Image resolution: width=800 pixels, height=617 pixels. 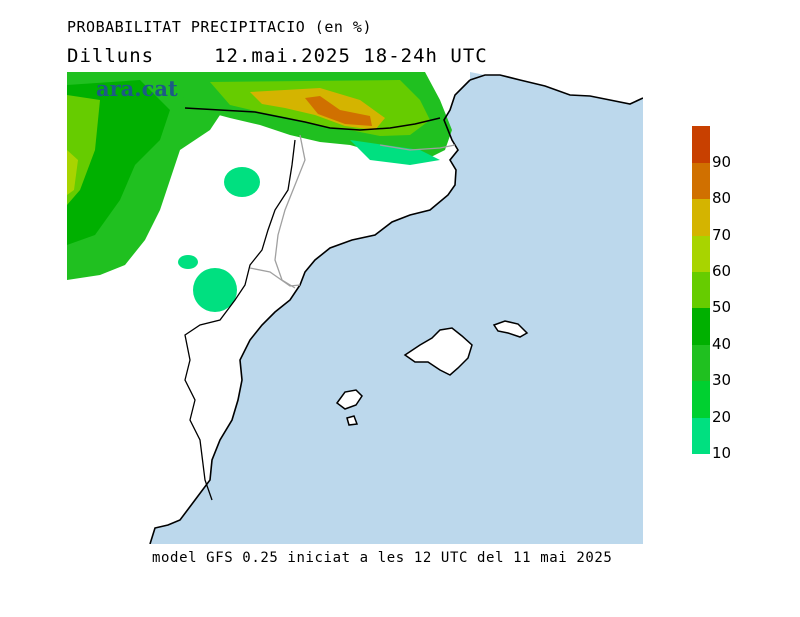 I want to click on island-menorca, so click(x=510, y=329).